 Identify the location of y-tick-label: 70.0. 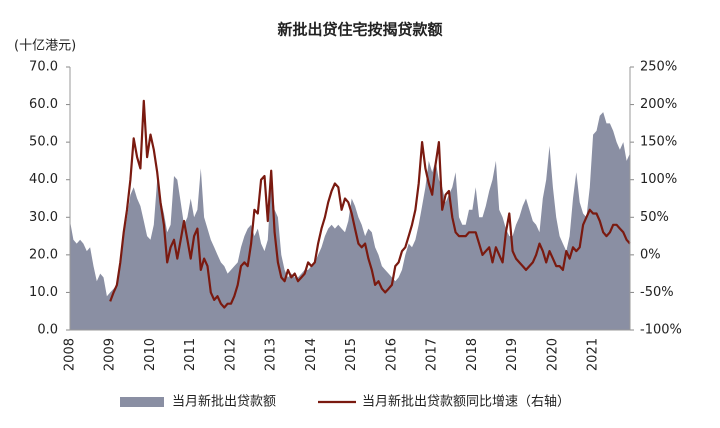
(43, 67).